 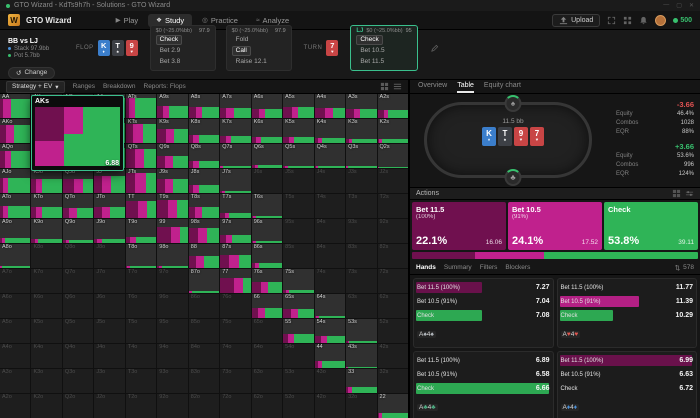 I want to click on matrix-cell-74s: 74s, so click(x=330, y=281).